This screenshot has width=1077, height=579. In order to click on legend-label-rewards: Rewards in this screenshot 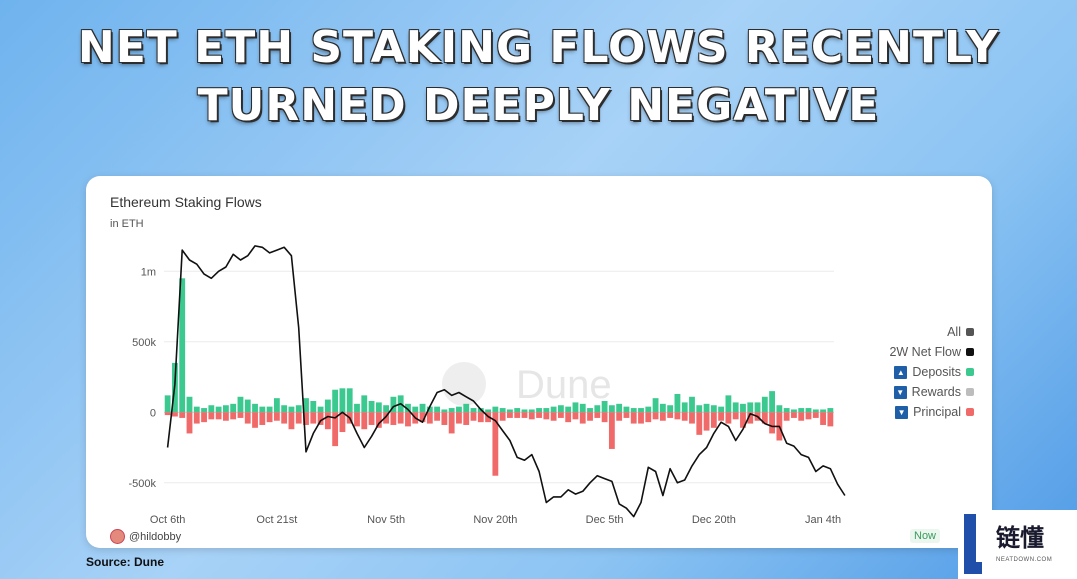, I will do `click(936, 392)`.